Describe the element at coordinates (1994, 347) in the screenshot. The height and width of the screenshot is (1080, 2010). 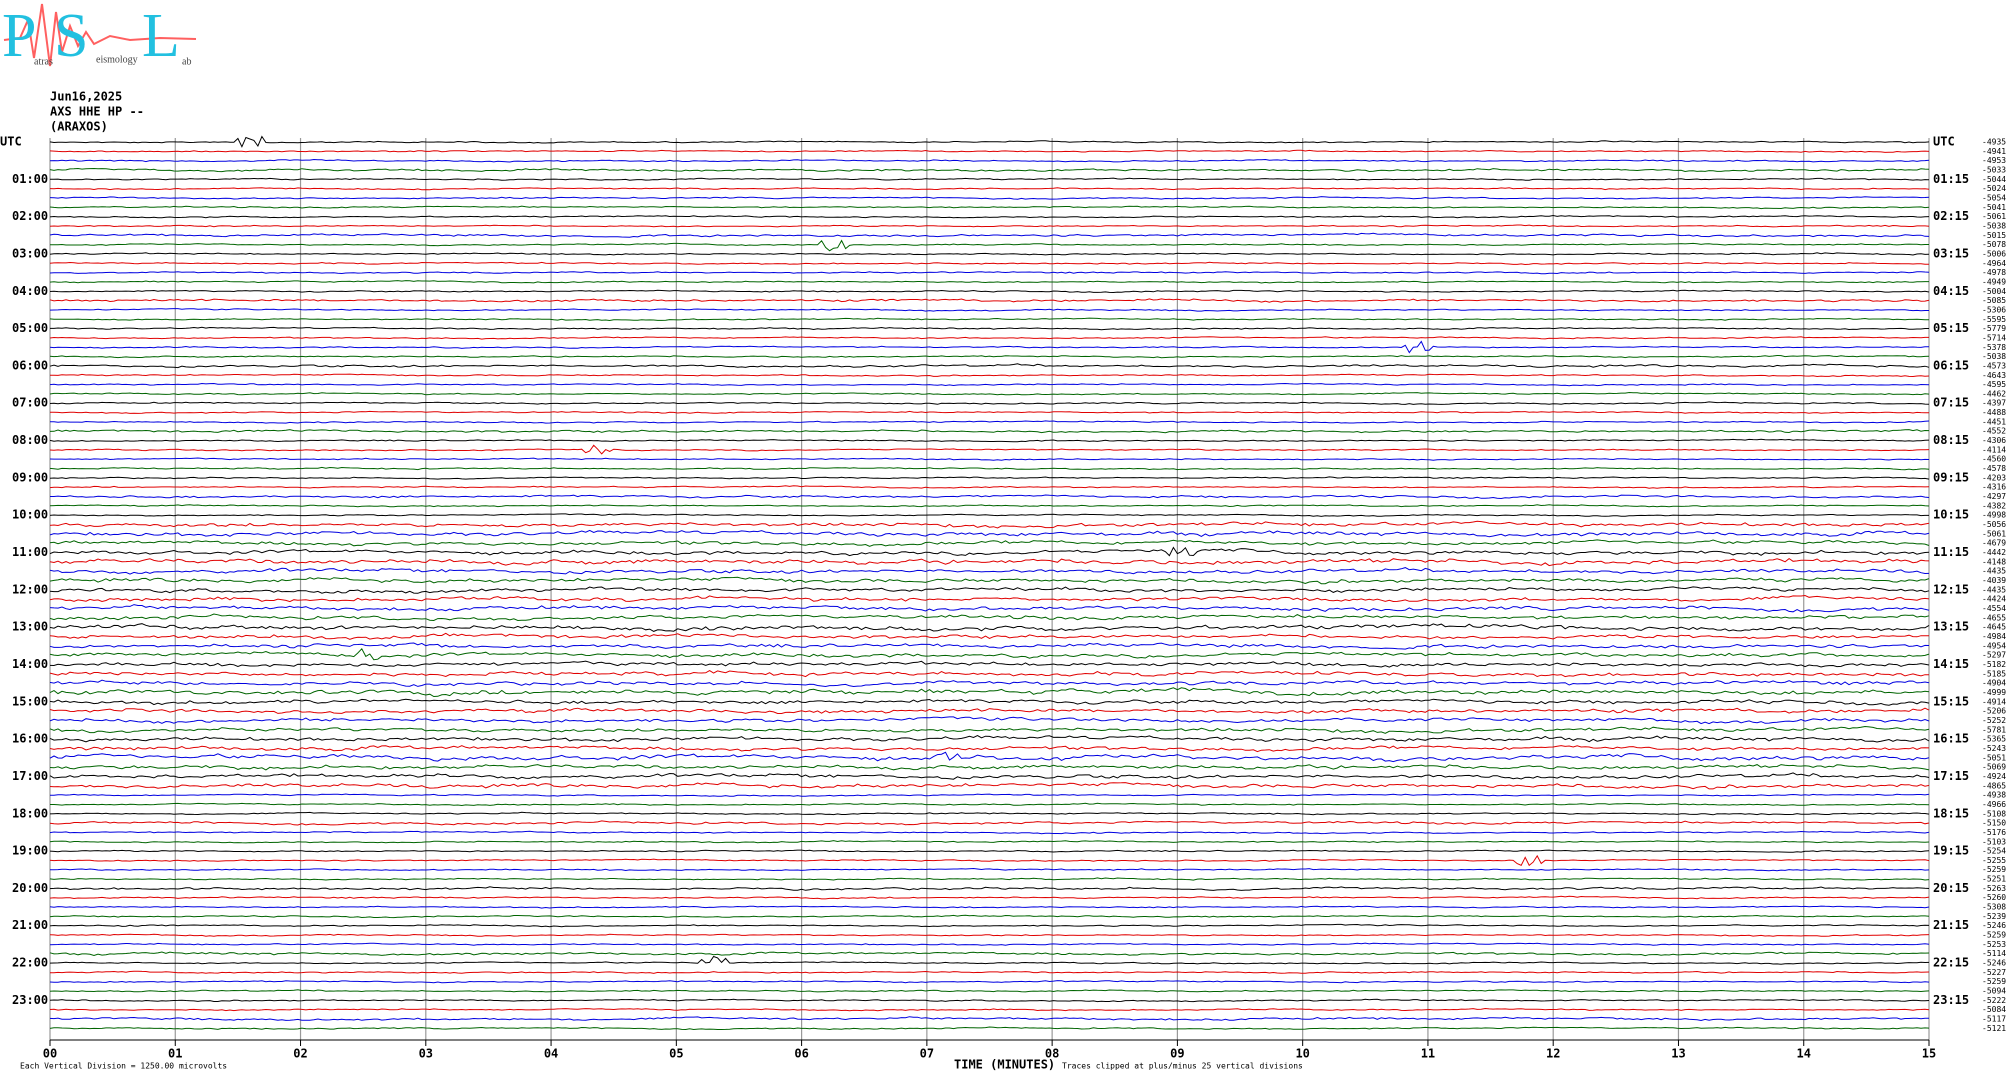
I see `trace-offset: -5378` at that location.